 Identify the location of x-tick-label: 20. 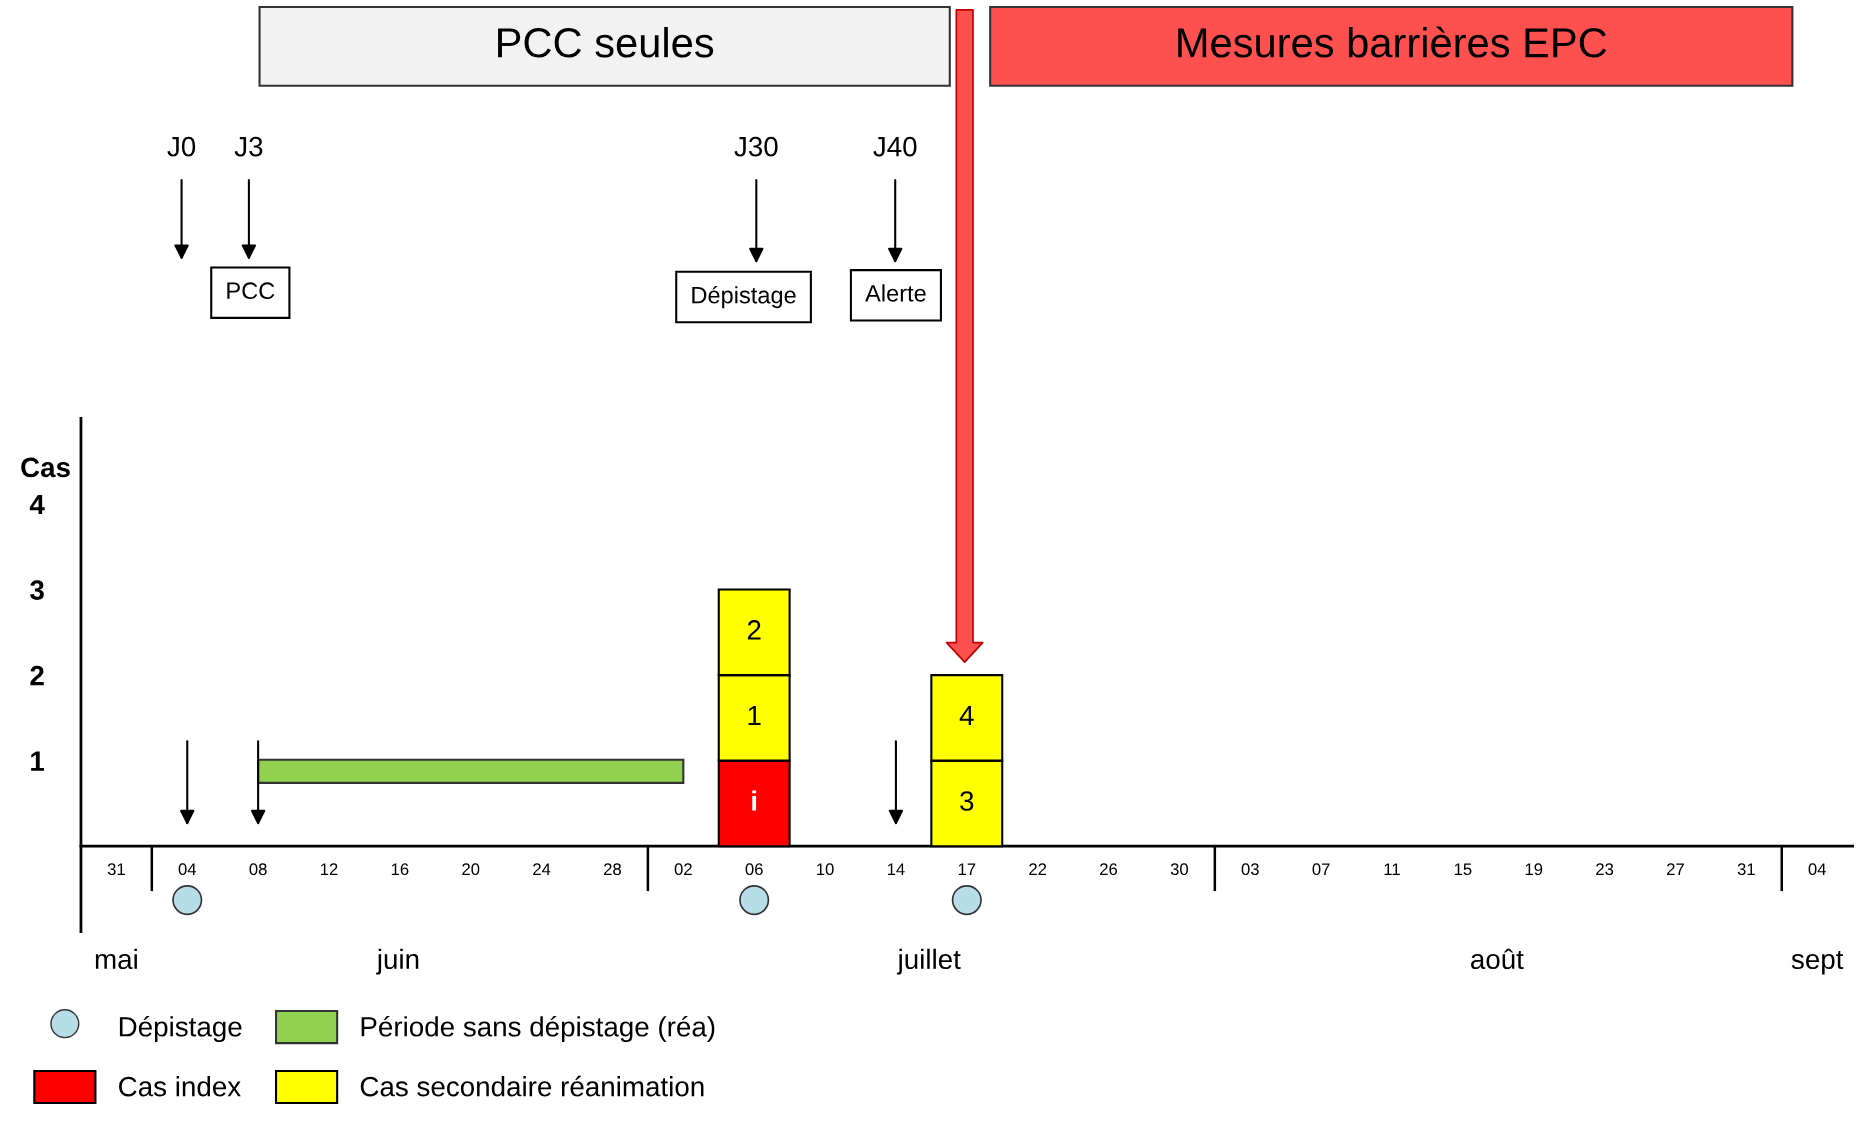
(471, 869).